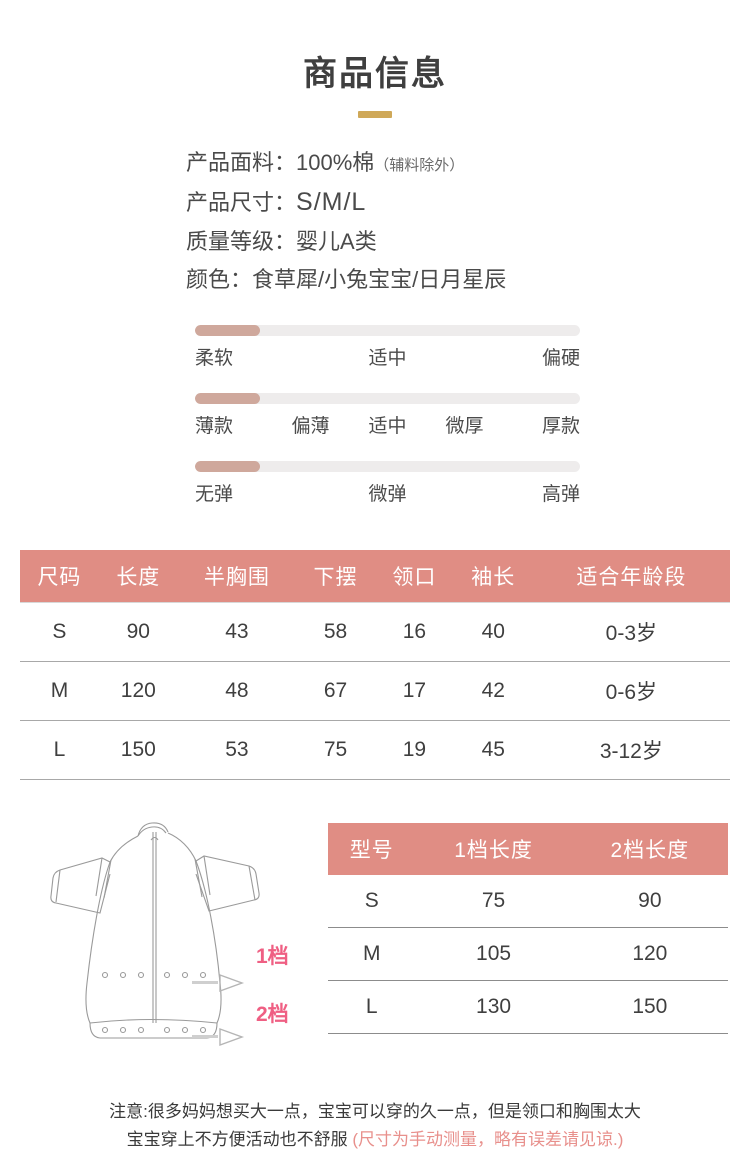 Image resolution: width=750 pixels, height=1175 pixels. Describe the element at coordinates (272, 1014) in the screenshot. I see `diagram-tag-level-2: 2档` at that location.